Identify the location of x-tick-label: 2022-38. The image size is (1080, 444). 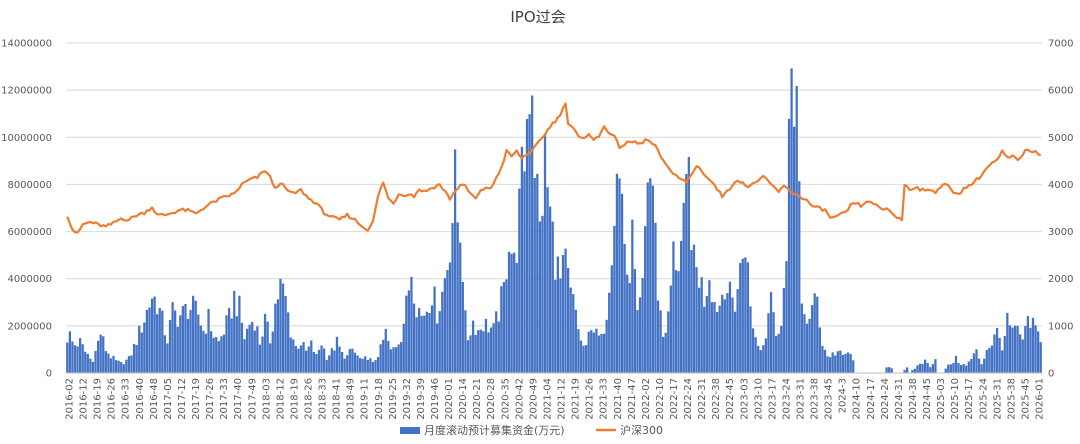
(716, 399).